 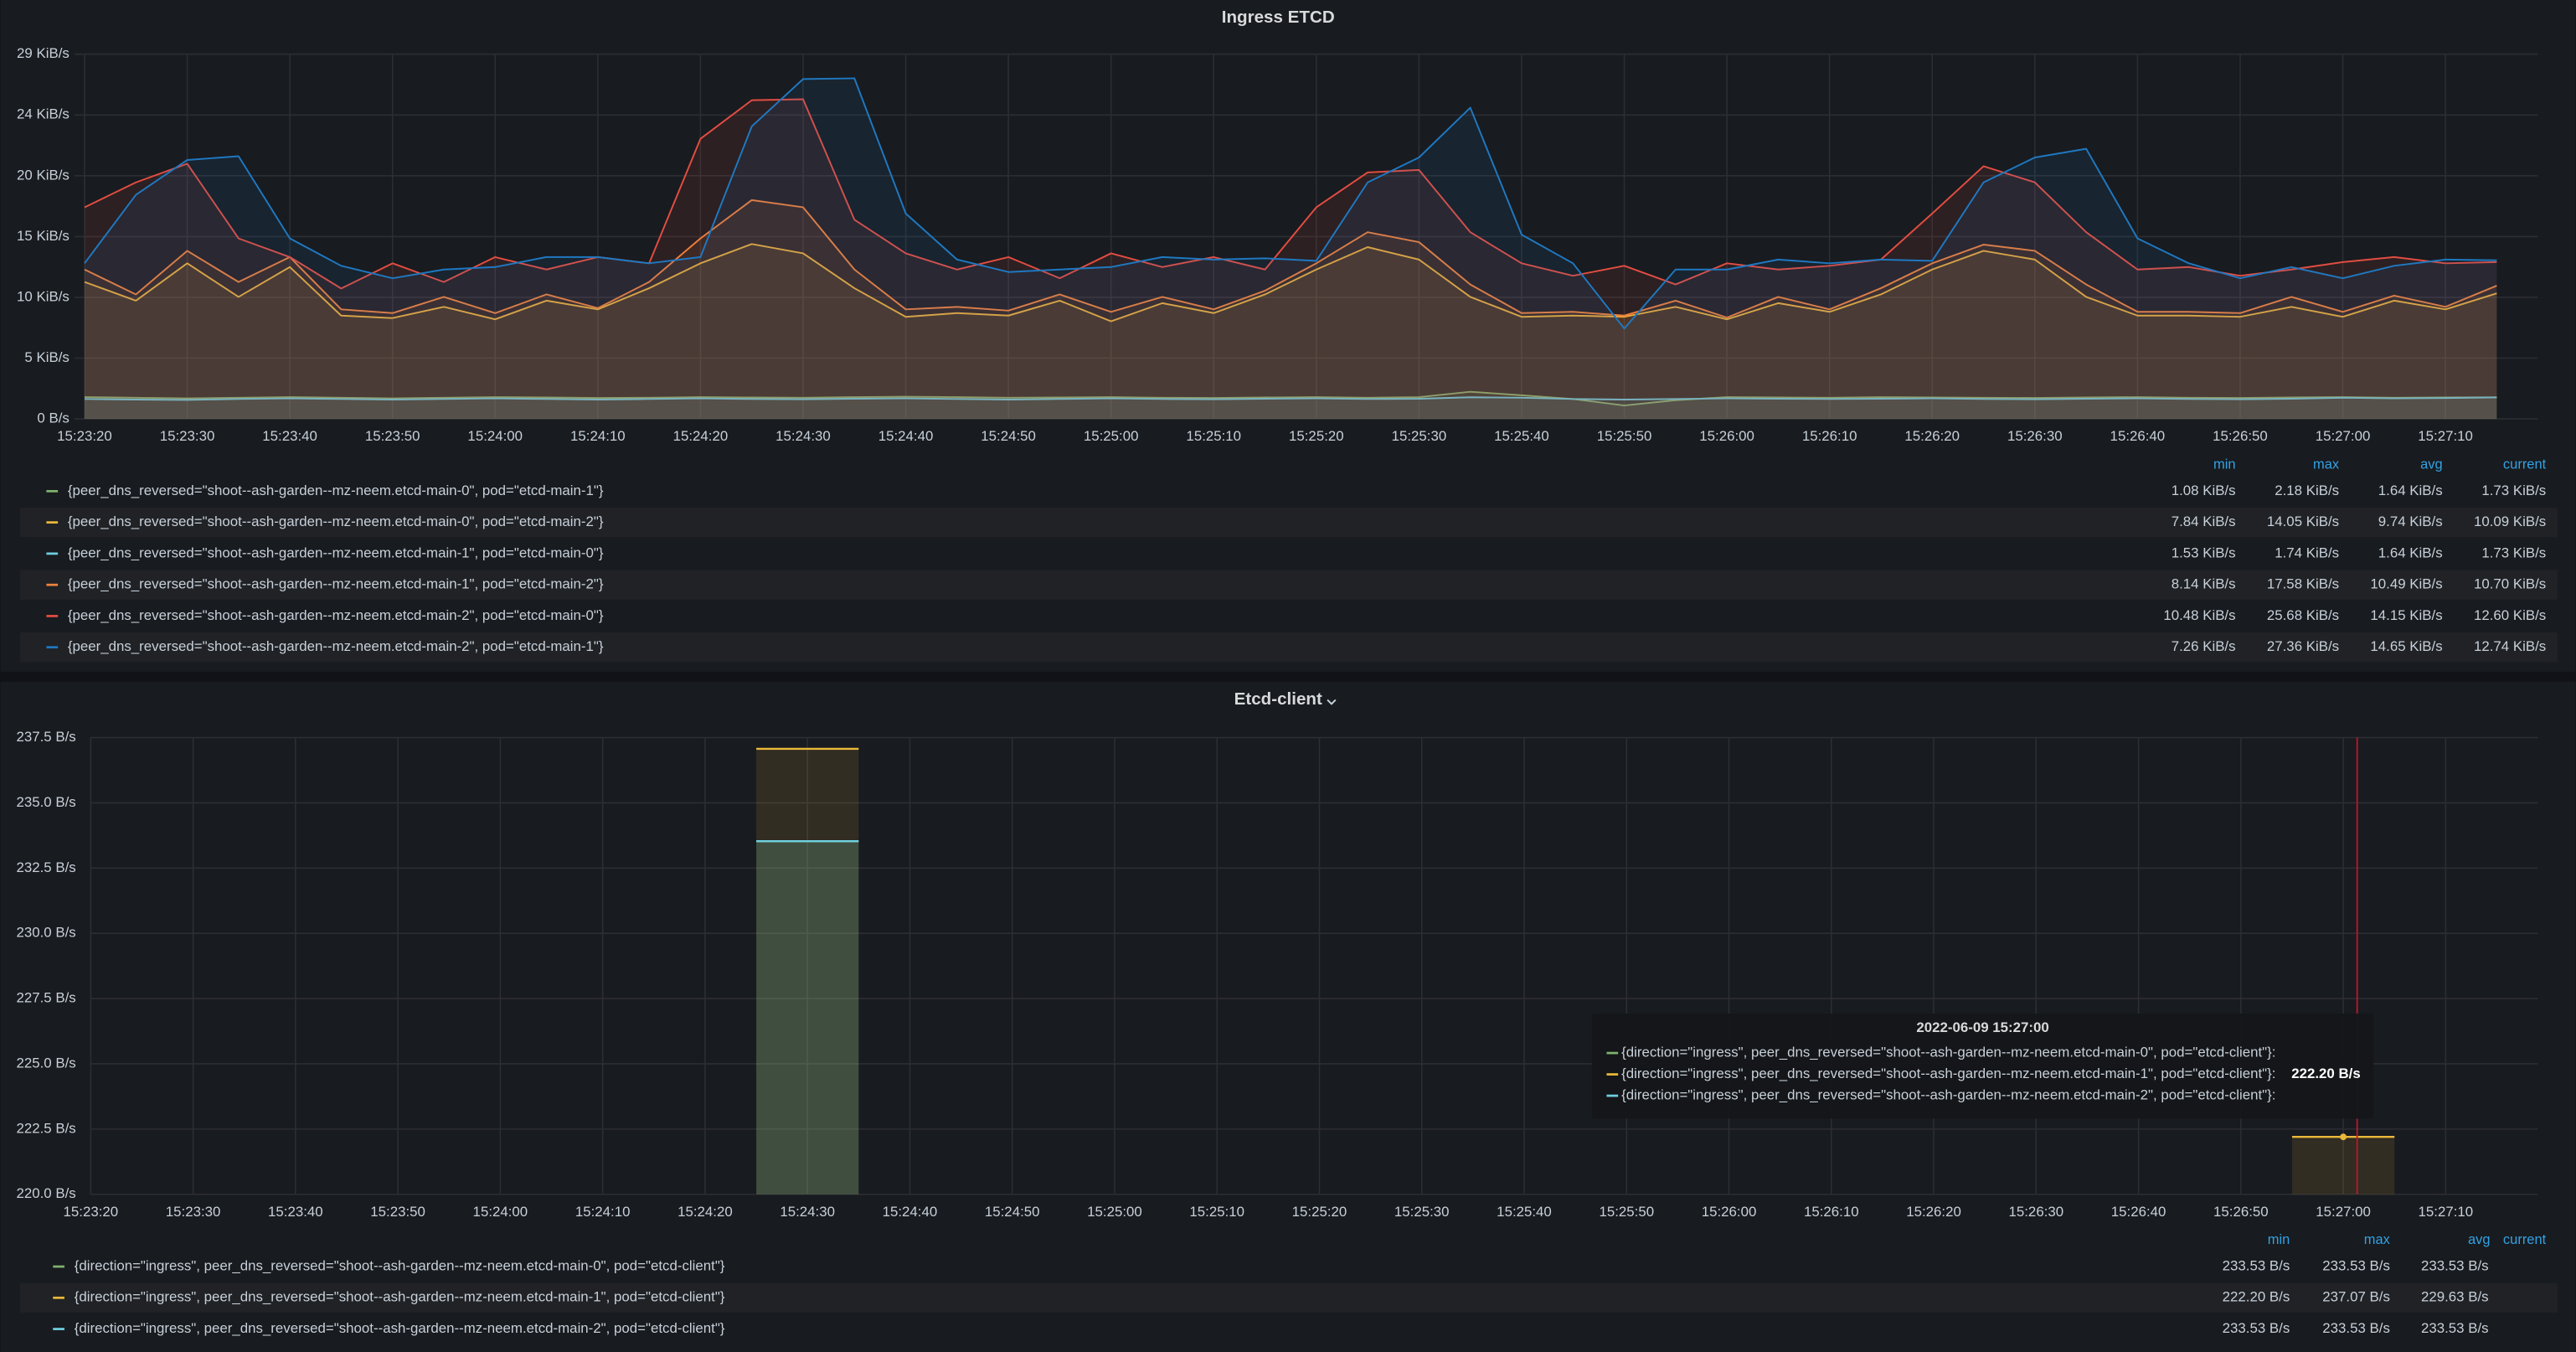 I want to click on x-tick-label: 15:23:30, so click(x=193, y=1212).